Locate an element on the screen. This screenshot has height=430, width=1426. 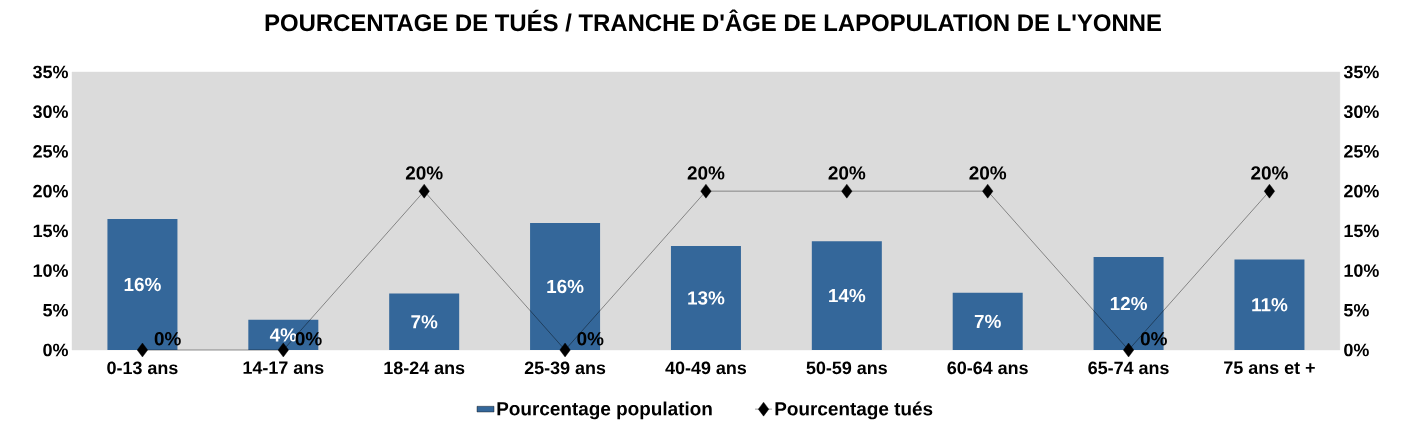
y2-tick-label: 0% is located at coordinates (1356, 350).